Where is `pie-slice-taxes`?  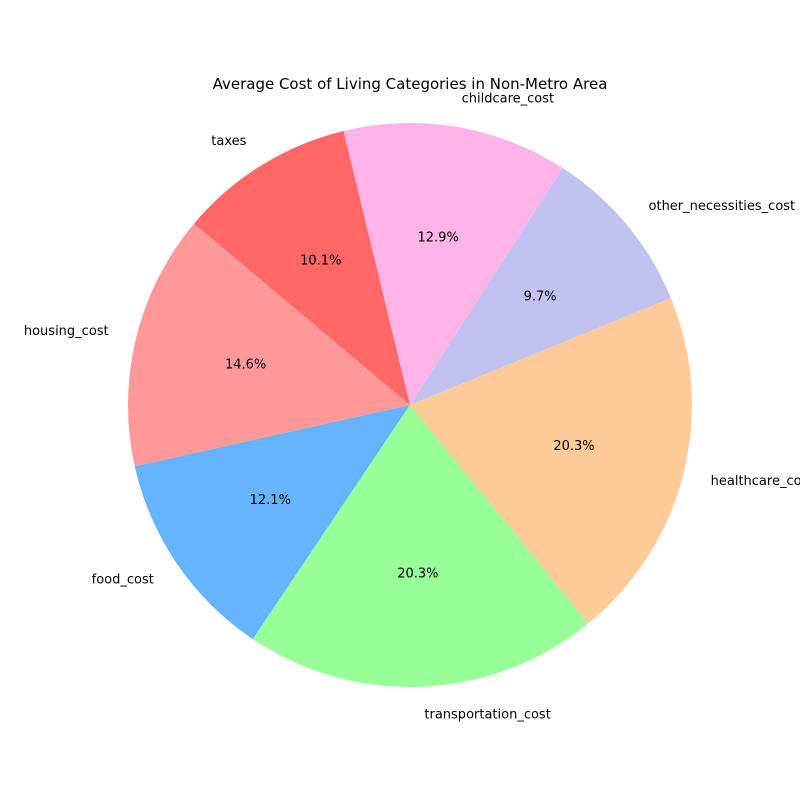
pie-slice-taxes is located at coordinates (301, 267).